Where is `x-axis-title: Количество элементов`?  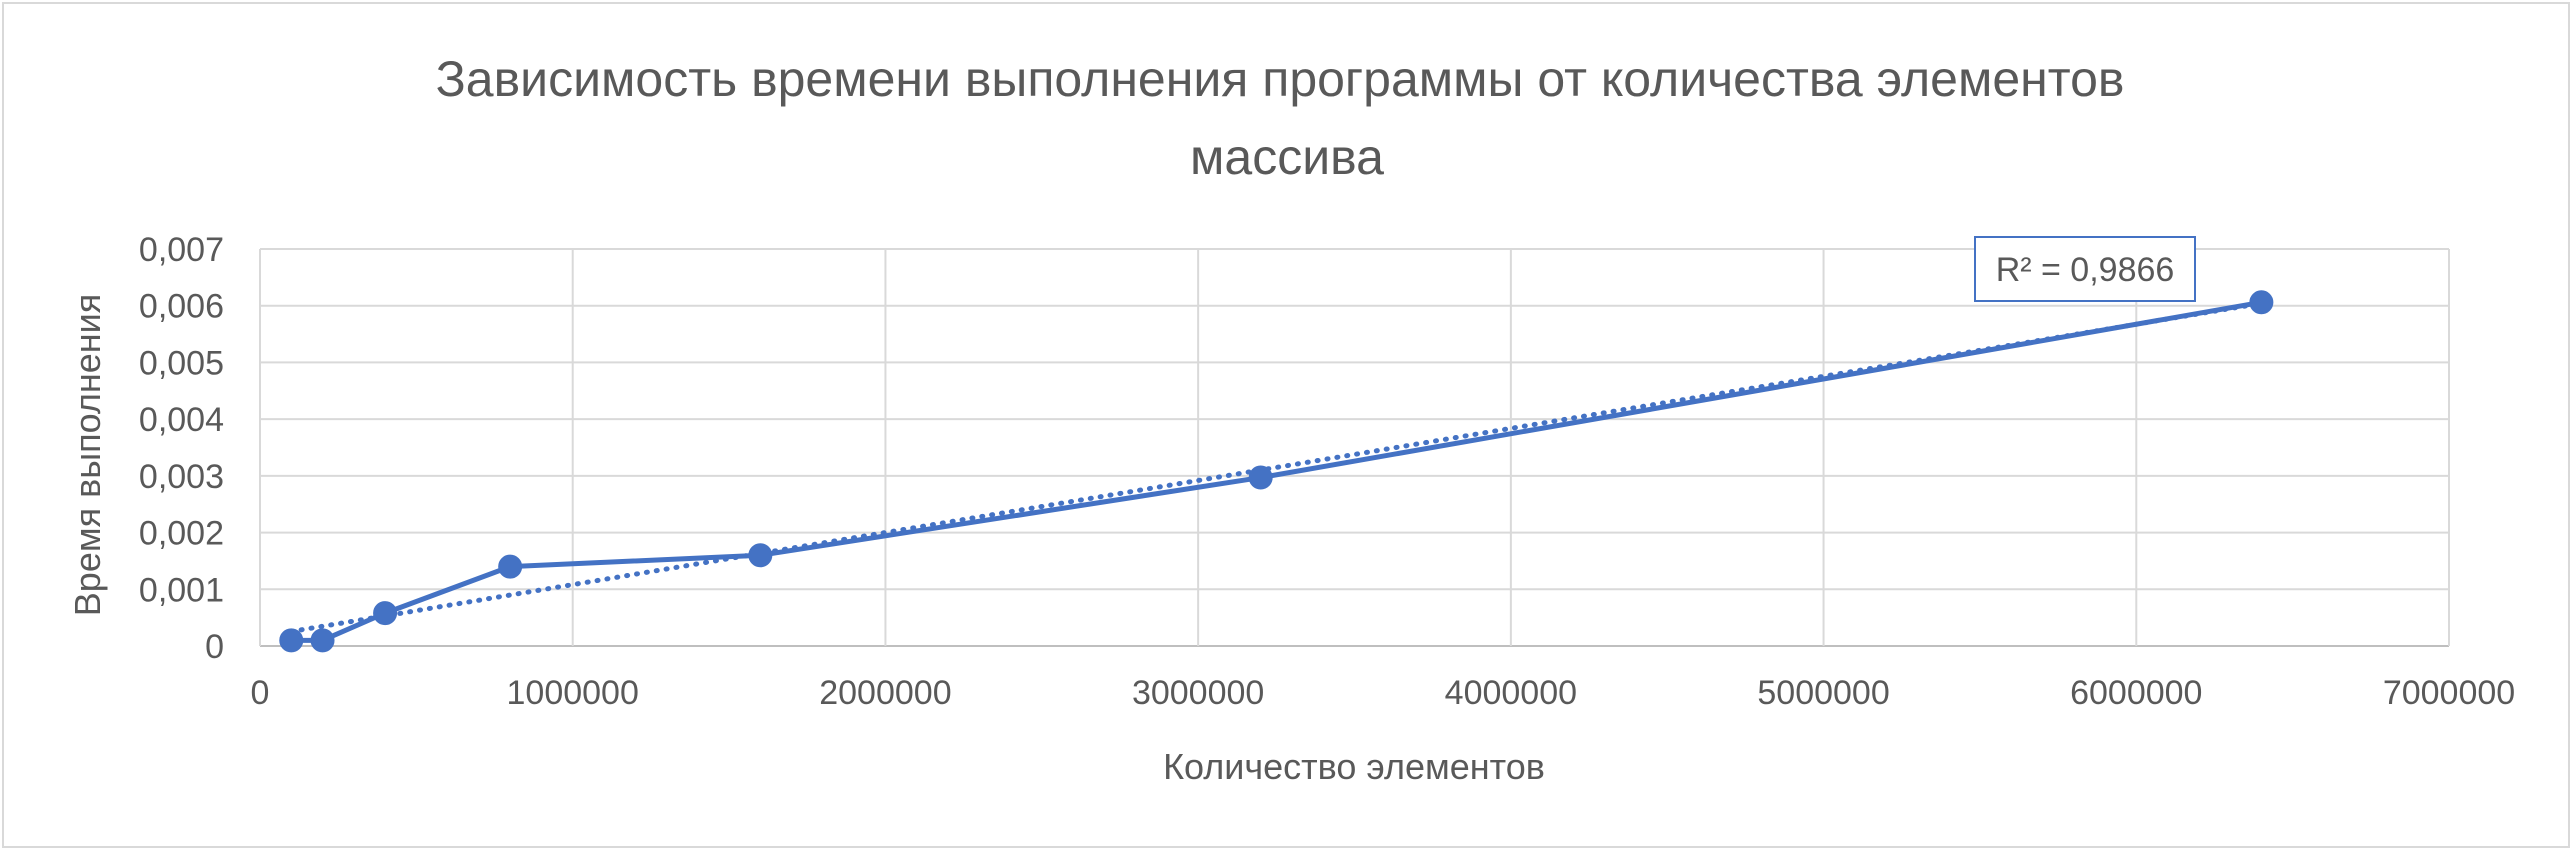 x-axis-title: Количество элементов is located at coordinates (1354, 766).